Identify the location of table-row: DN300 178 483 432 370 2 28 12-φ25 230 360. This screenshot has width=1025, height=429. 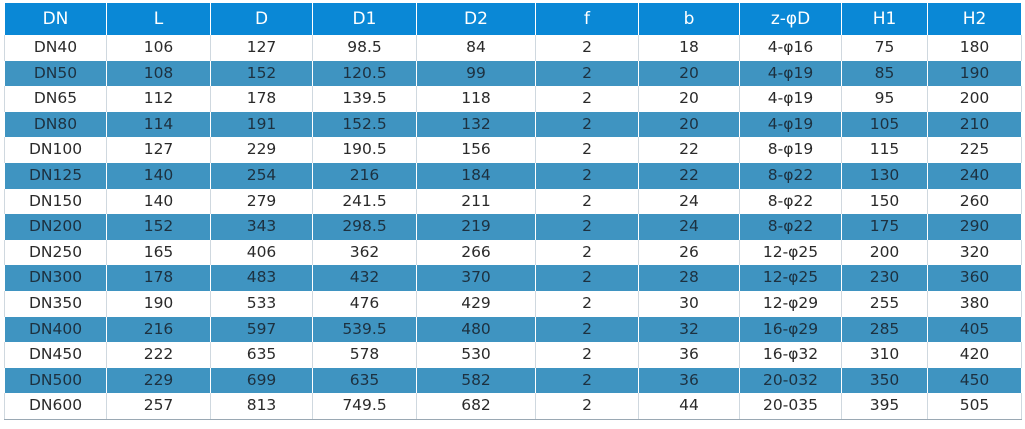
(513, 278).